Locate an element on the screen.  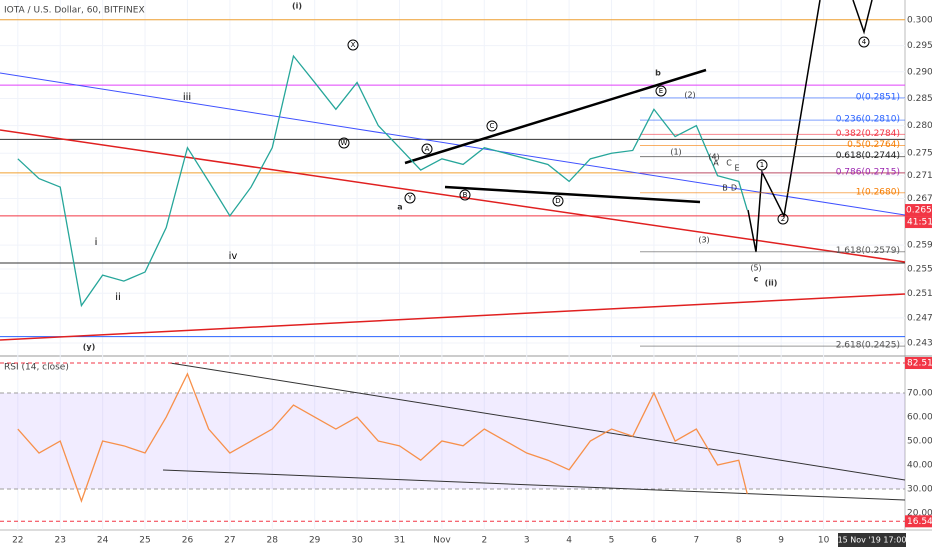
rsi-tick-label: 30.00 is located at coordinates (919, 490).